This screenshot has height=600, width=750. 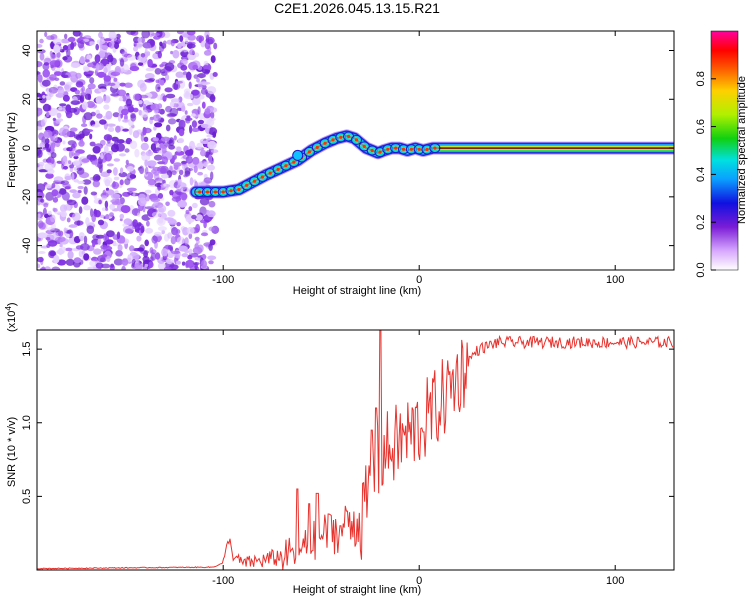 What do you see at coordinates (431, 164) in the screenshot?
I see `frequency-track-layer` at bounding box center [431, 164].